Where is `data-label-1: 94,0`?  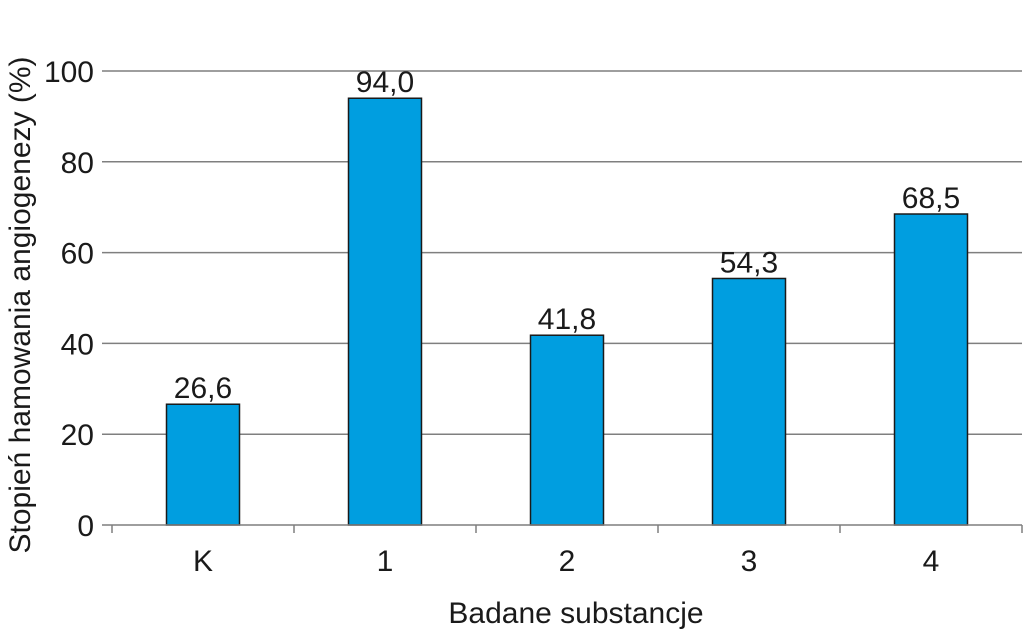 data-label-1: 94,0 is located at coordinates (385, 82).